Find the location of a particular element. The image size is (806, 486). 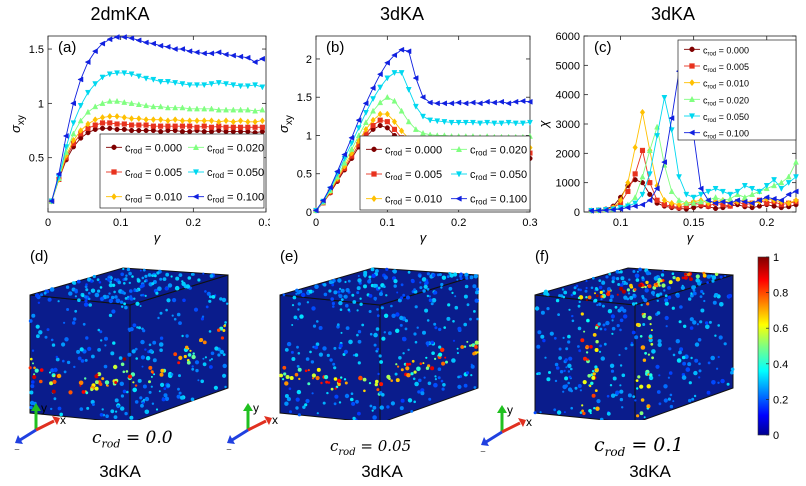

legend-marker is located at coordinates (374, 149).